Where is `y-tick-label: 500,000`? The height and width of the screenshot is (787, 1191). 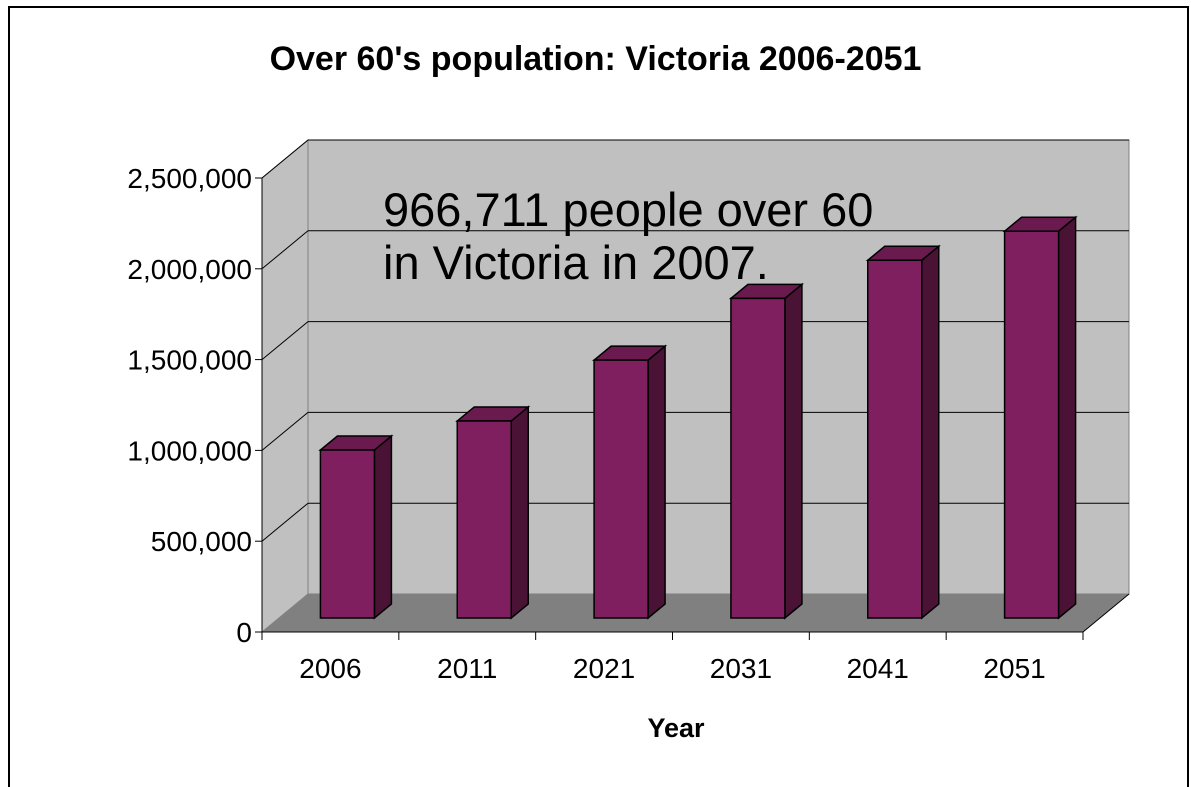 y-tick-label: 500,000 is located at coordinates (201, 541).